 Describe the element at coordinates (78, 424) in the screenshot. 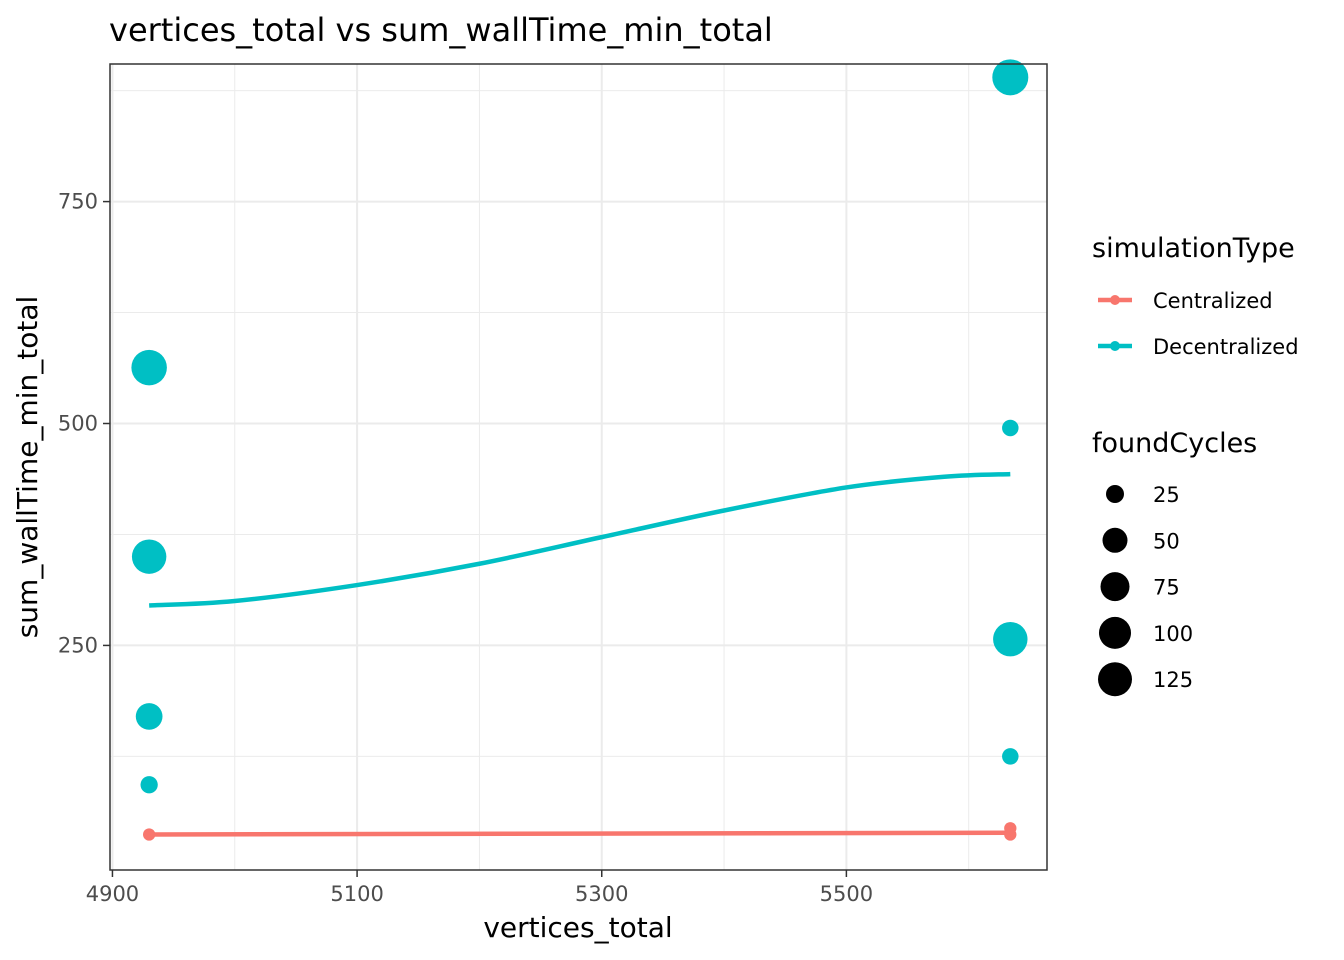

I see `y-tick-label: 500` at that location.